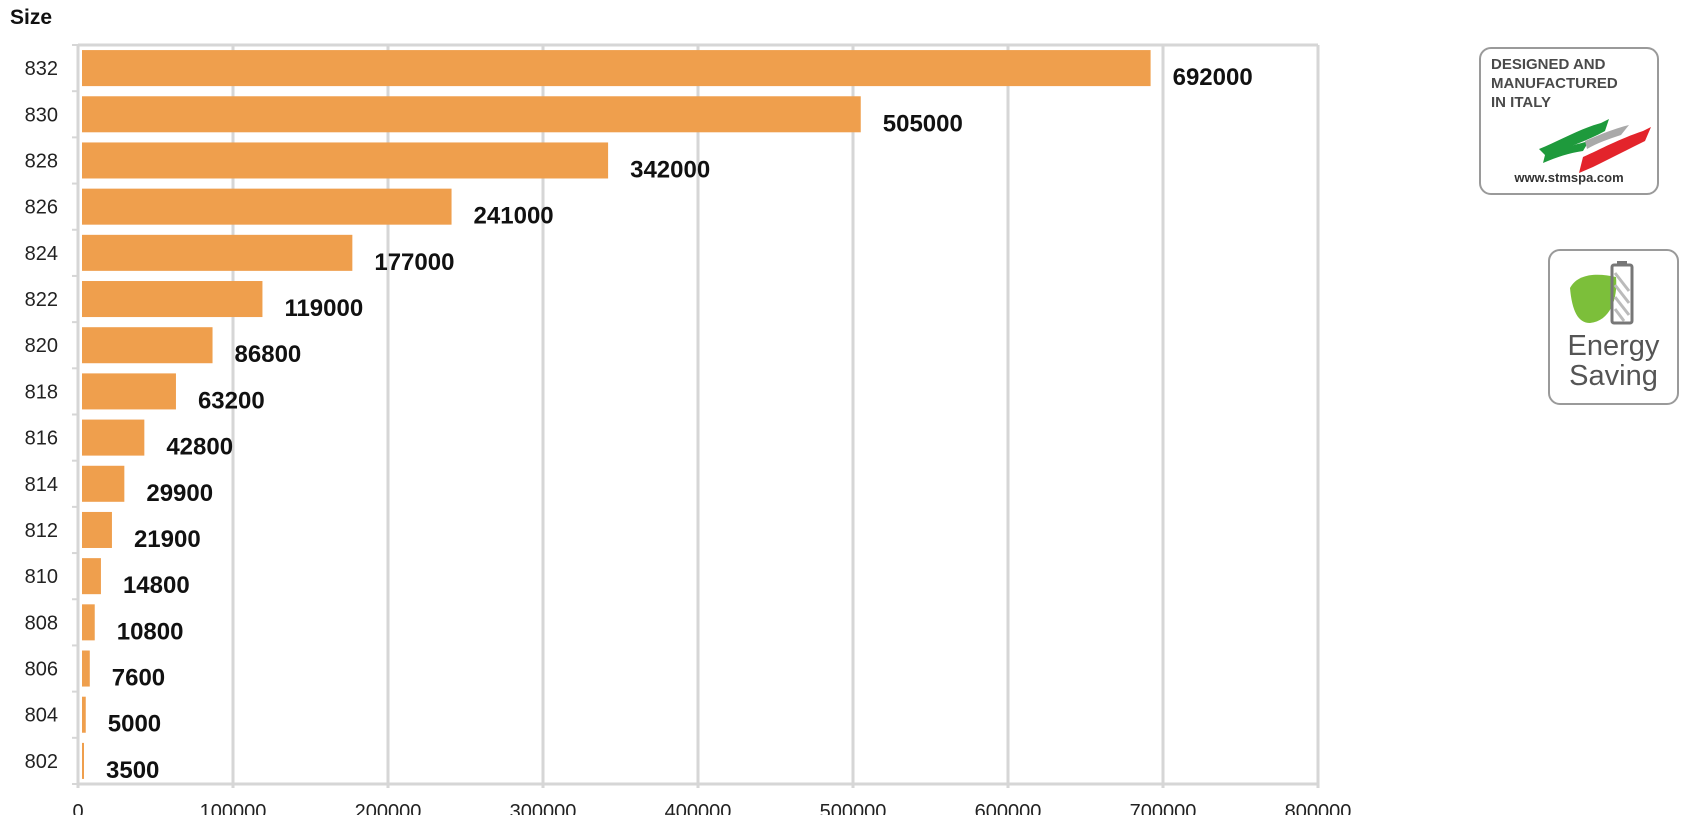 Image resolution: width=1704 pixels, height=815 pixels. What do you see at coordinates (1613, 327) in the screenshot?
I see `energy-saving-badge: Energy Saving` at bounding box center [1613, 327].